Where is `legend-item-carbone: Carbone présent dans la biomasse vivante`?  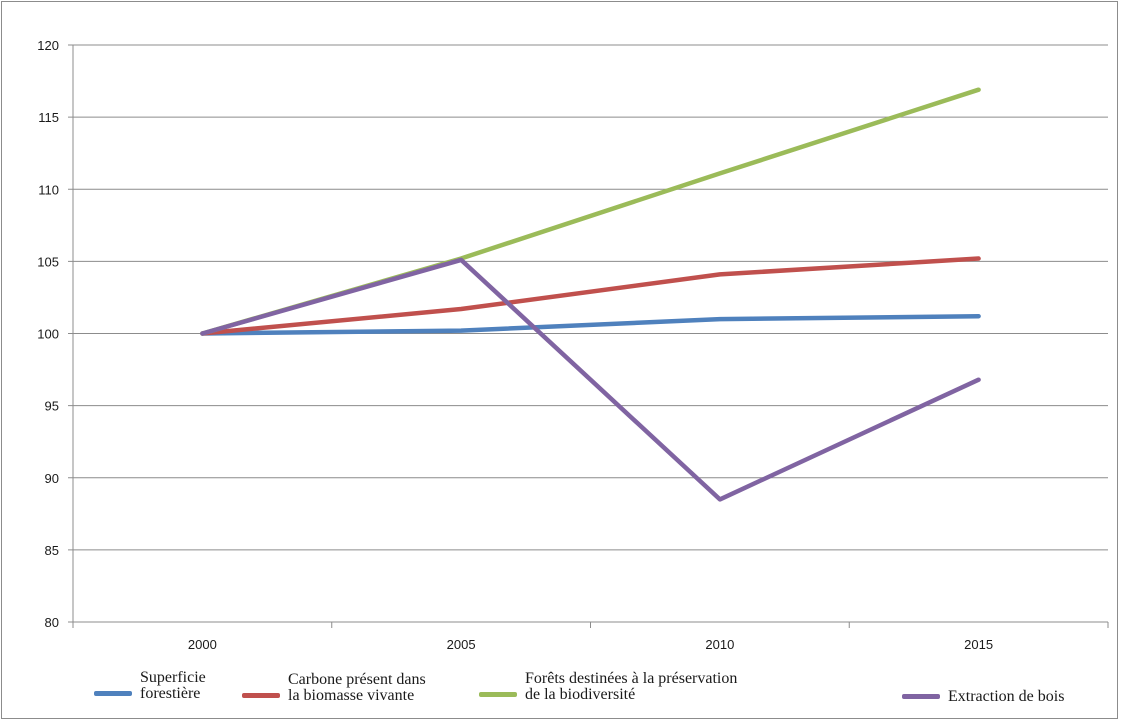 legend-item-carbone: Carbone présent dans la biomasse vivante is located at coordinates (334, 688).